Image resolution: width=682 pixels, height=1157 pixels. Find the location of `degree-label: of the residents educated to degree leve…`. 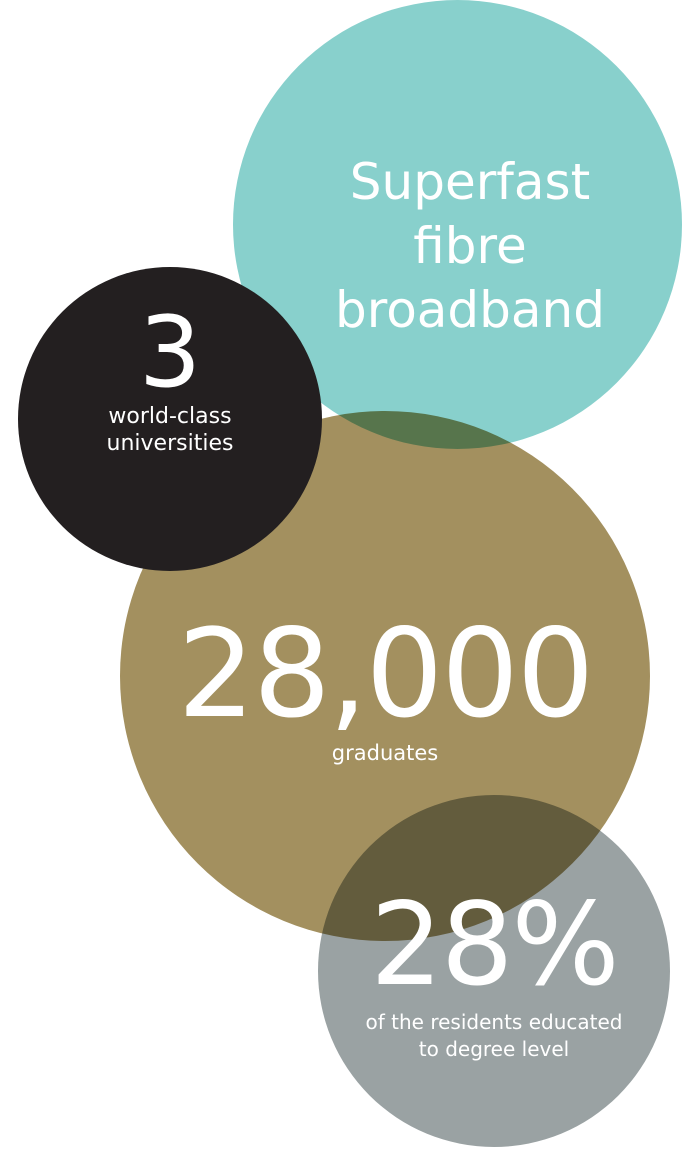

degree-label: of the residents educated to degree leve… is located at coordinates (494, 1036).